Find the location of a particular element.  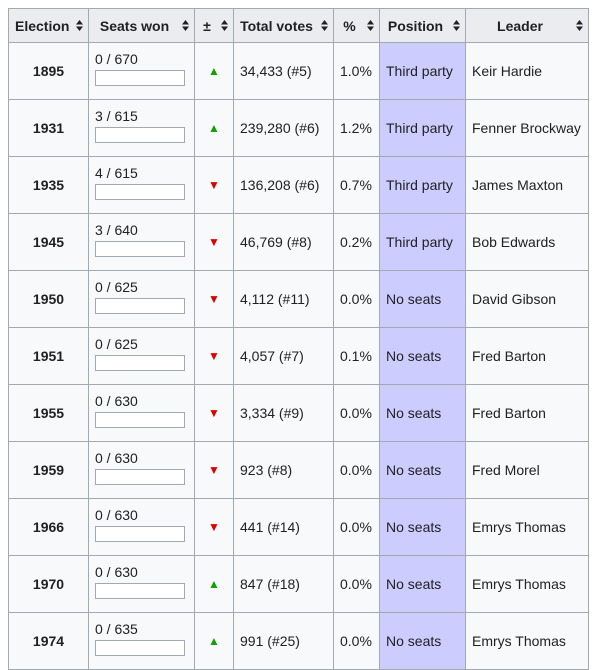

seats-won-cell: 3 / 615 is located at coordinates (141, 128).